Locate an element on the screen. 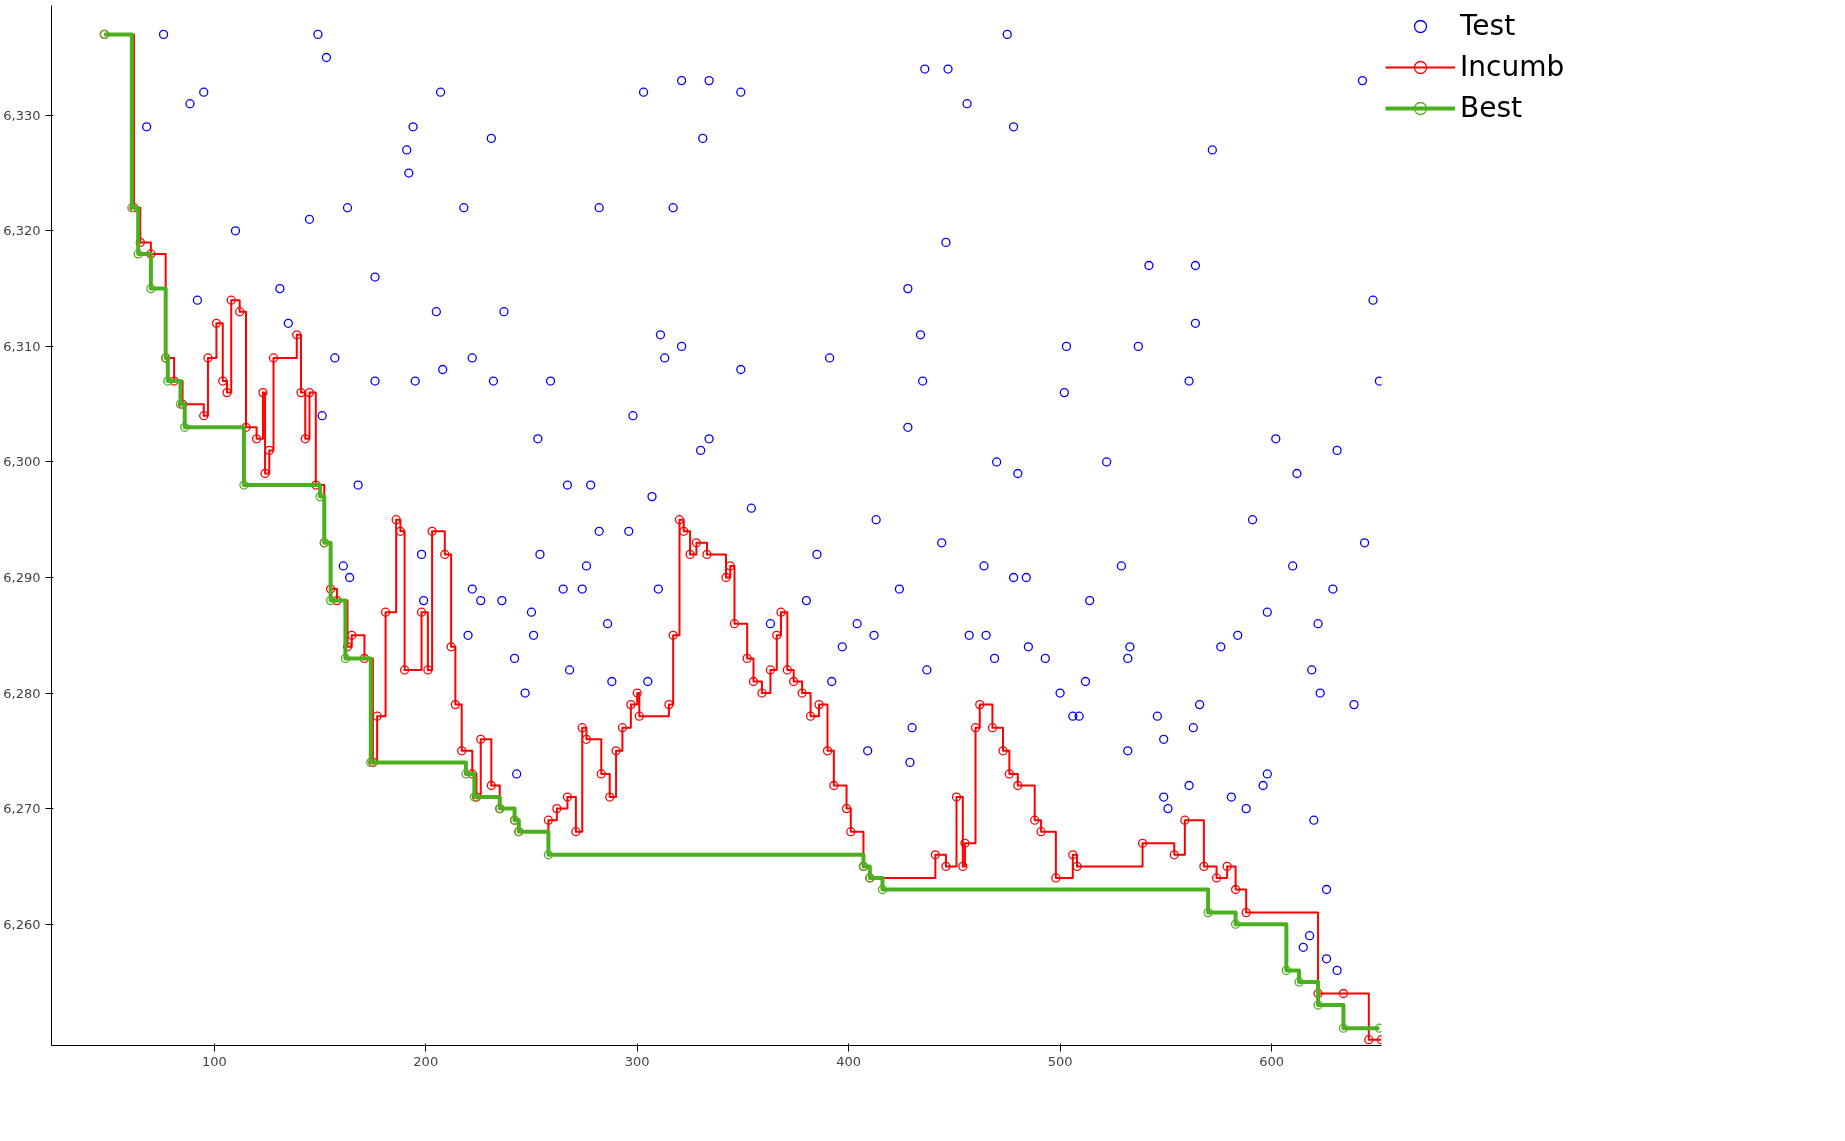  y-tick-label: 6,290 is located at coordinates (22, 577).